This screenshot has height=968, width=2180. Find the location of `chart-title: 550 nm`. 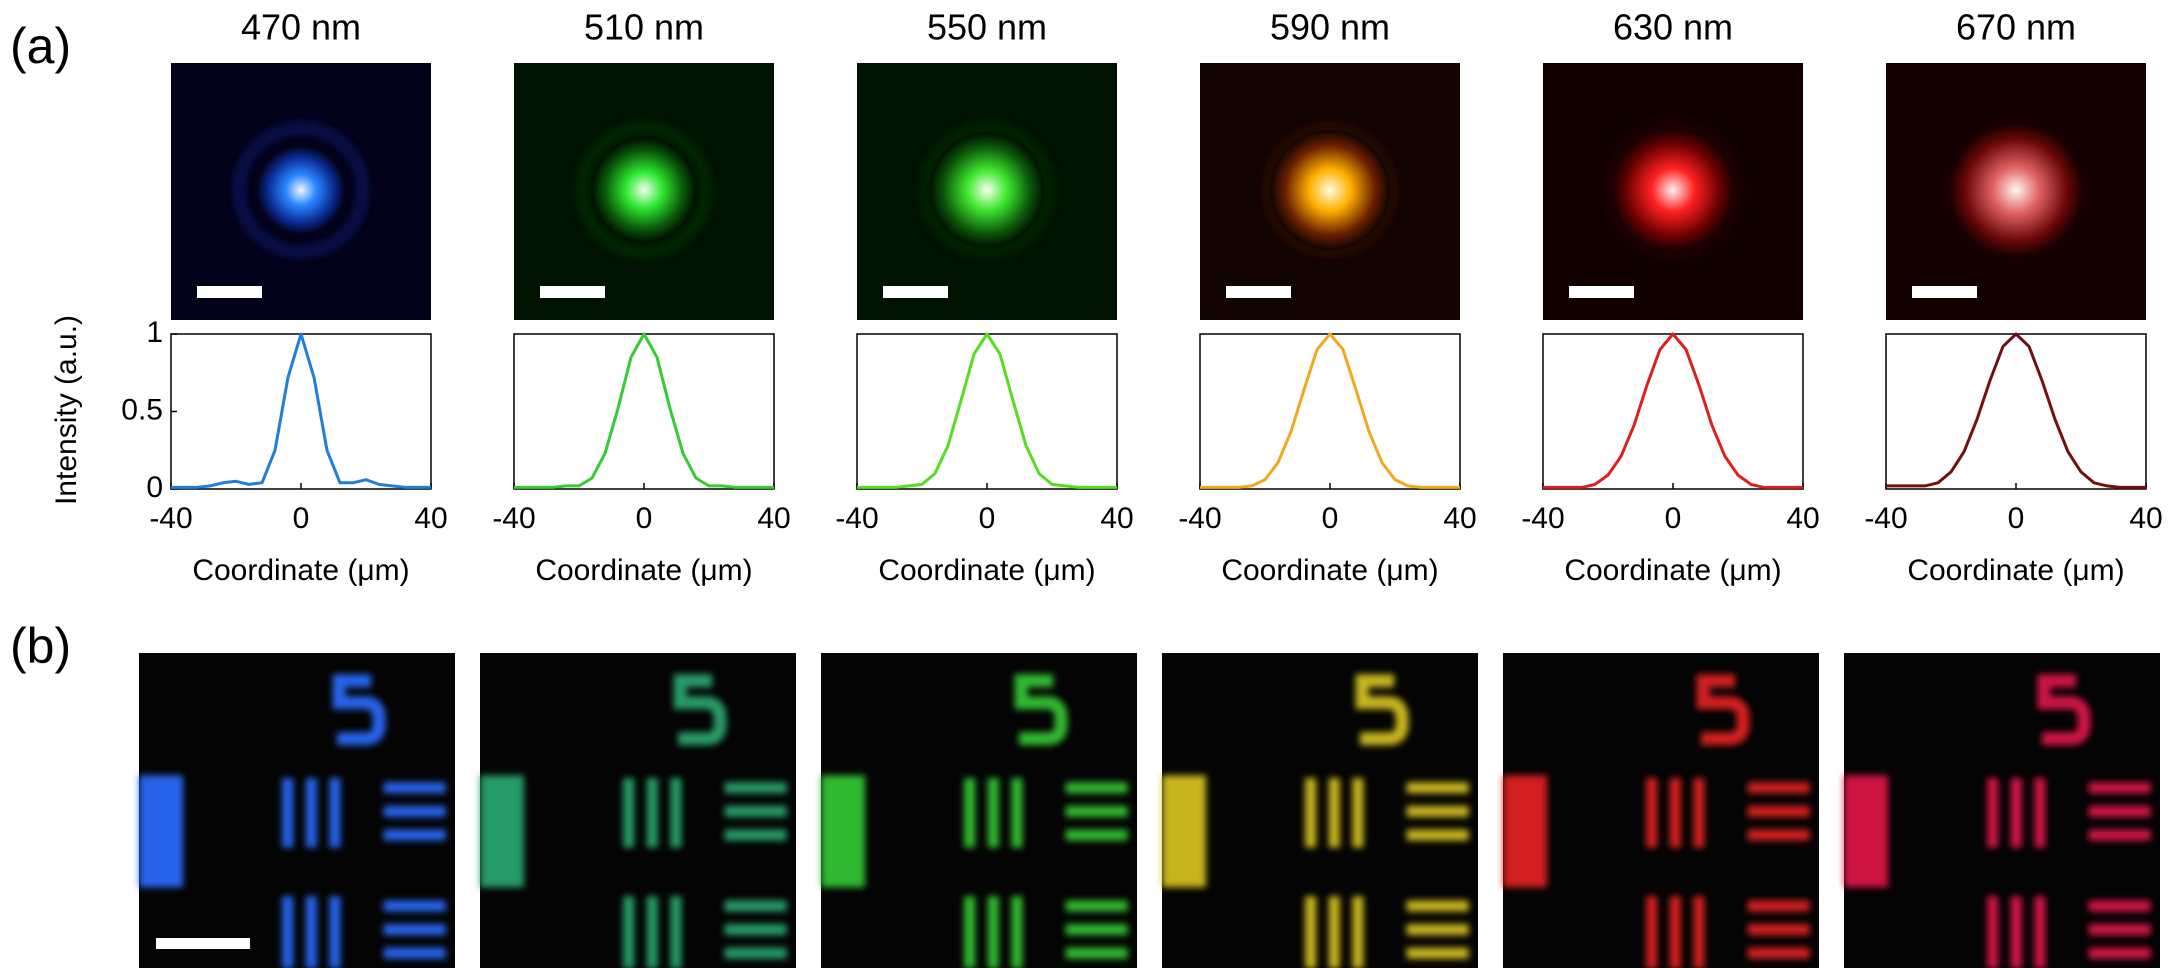

chart-title: 550 nm is located at coordinates (987, 27).